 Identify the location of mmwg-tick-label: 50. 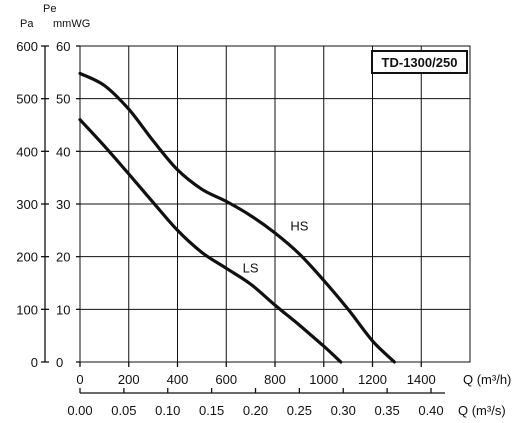
(63, 99).